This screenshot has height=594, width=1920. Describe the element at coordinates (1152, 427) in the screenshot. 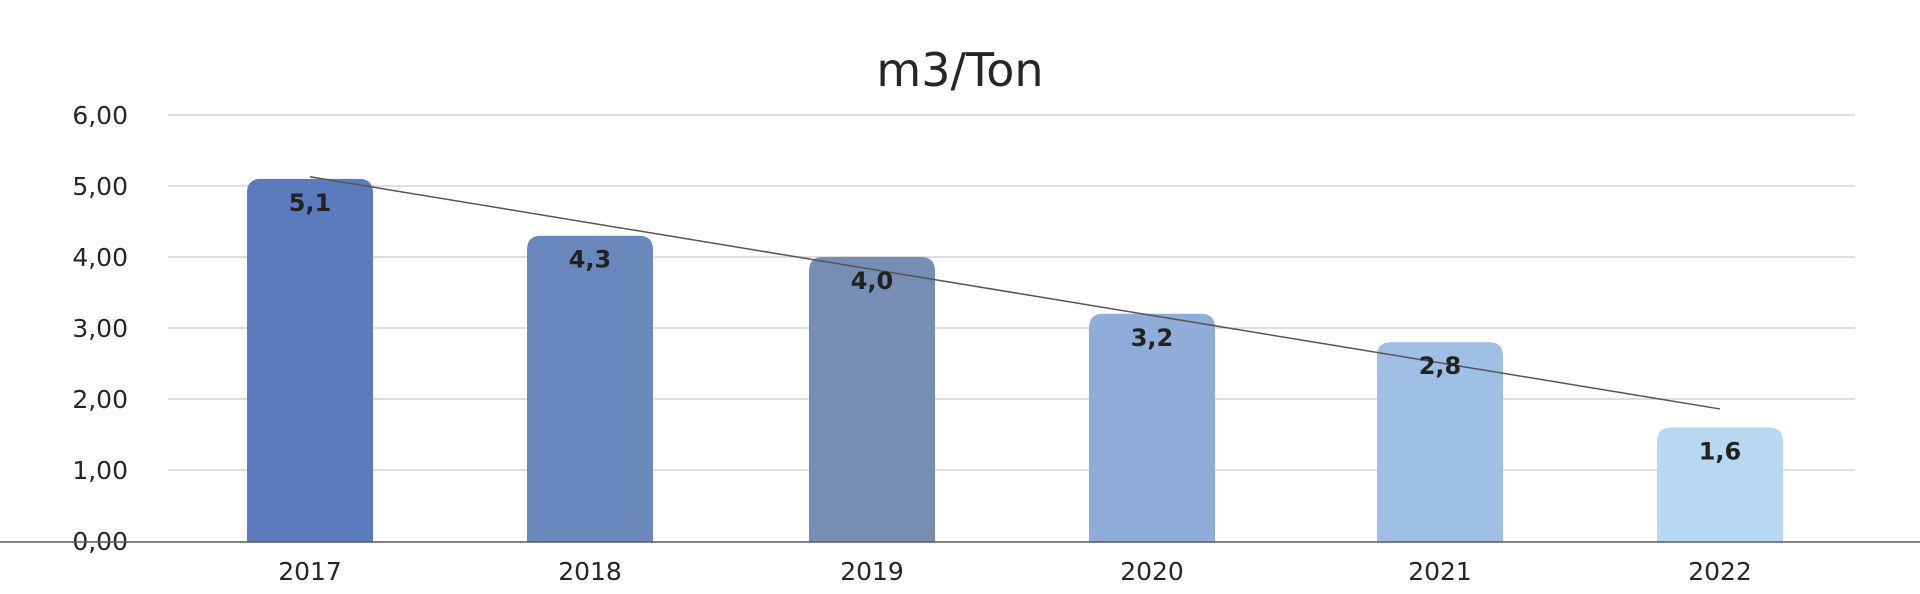

I see `bar-2020` at that location.